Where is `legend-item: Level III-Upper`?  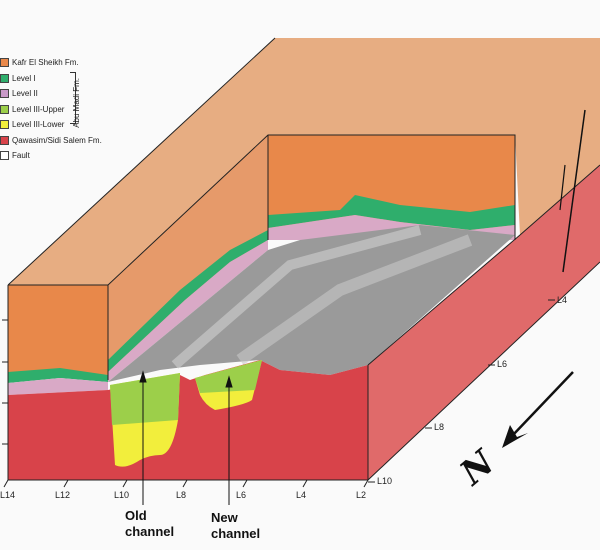
legend-item: Level III-Upper is located at coordinates (51, 110).